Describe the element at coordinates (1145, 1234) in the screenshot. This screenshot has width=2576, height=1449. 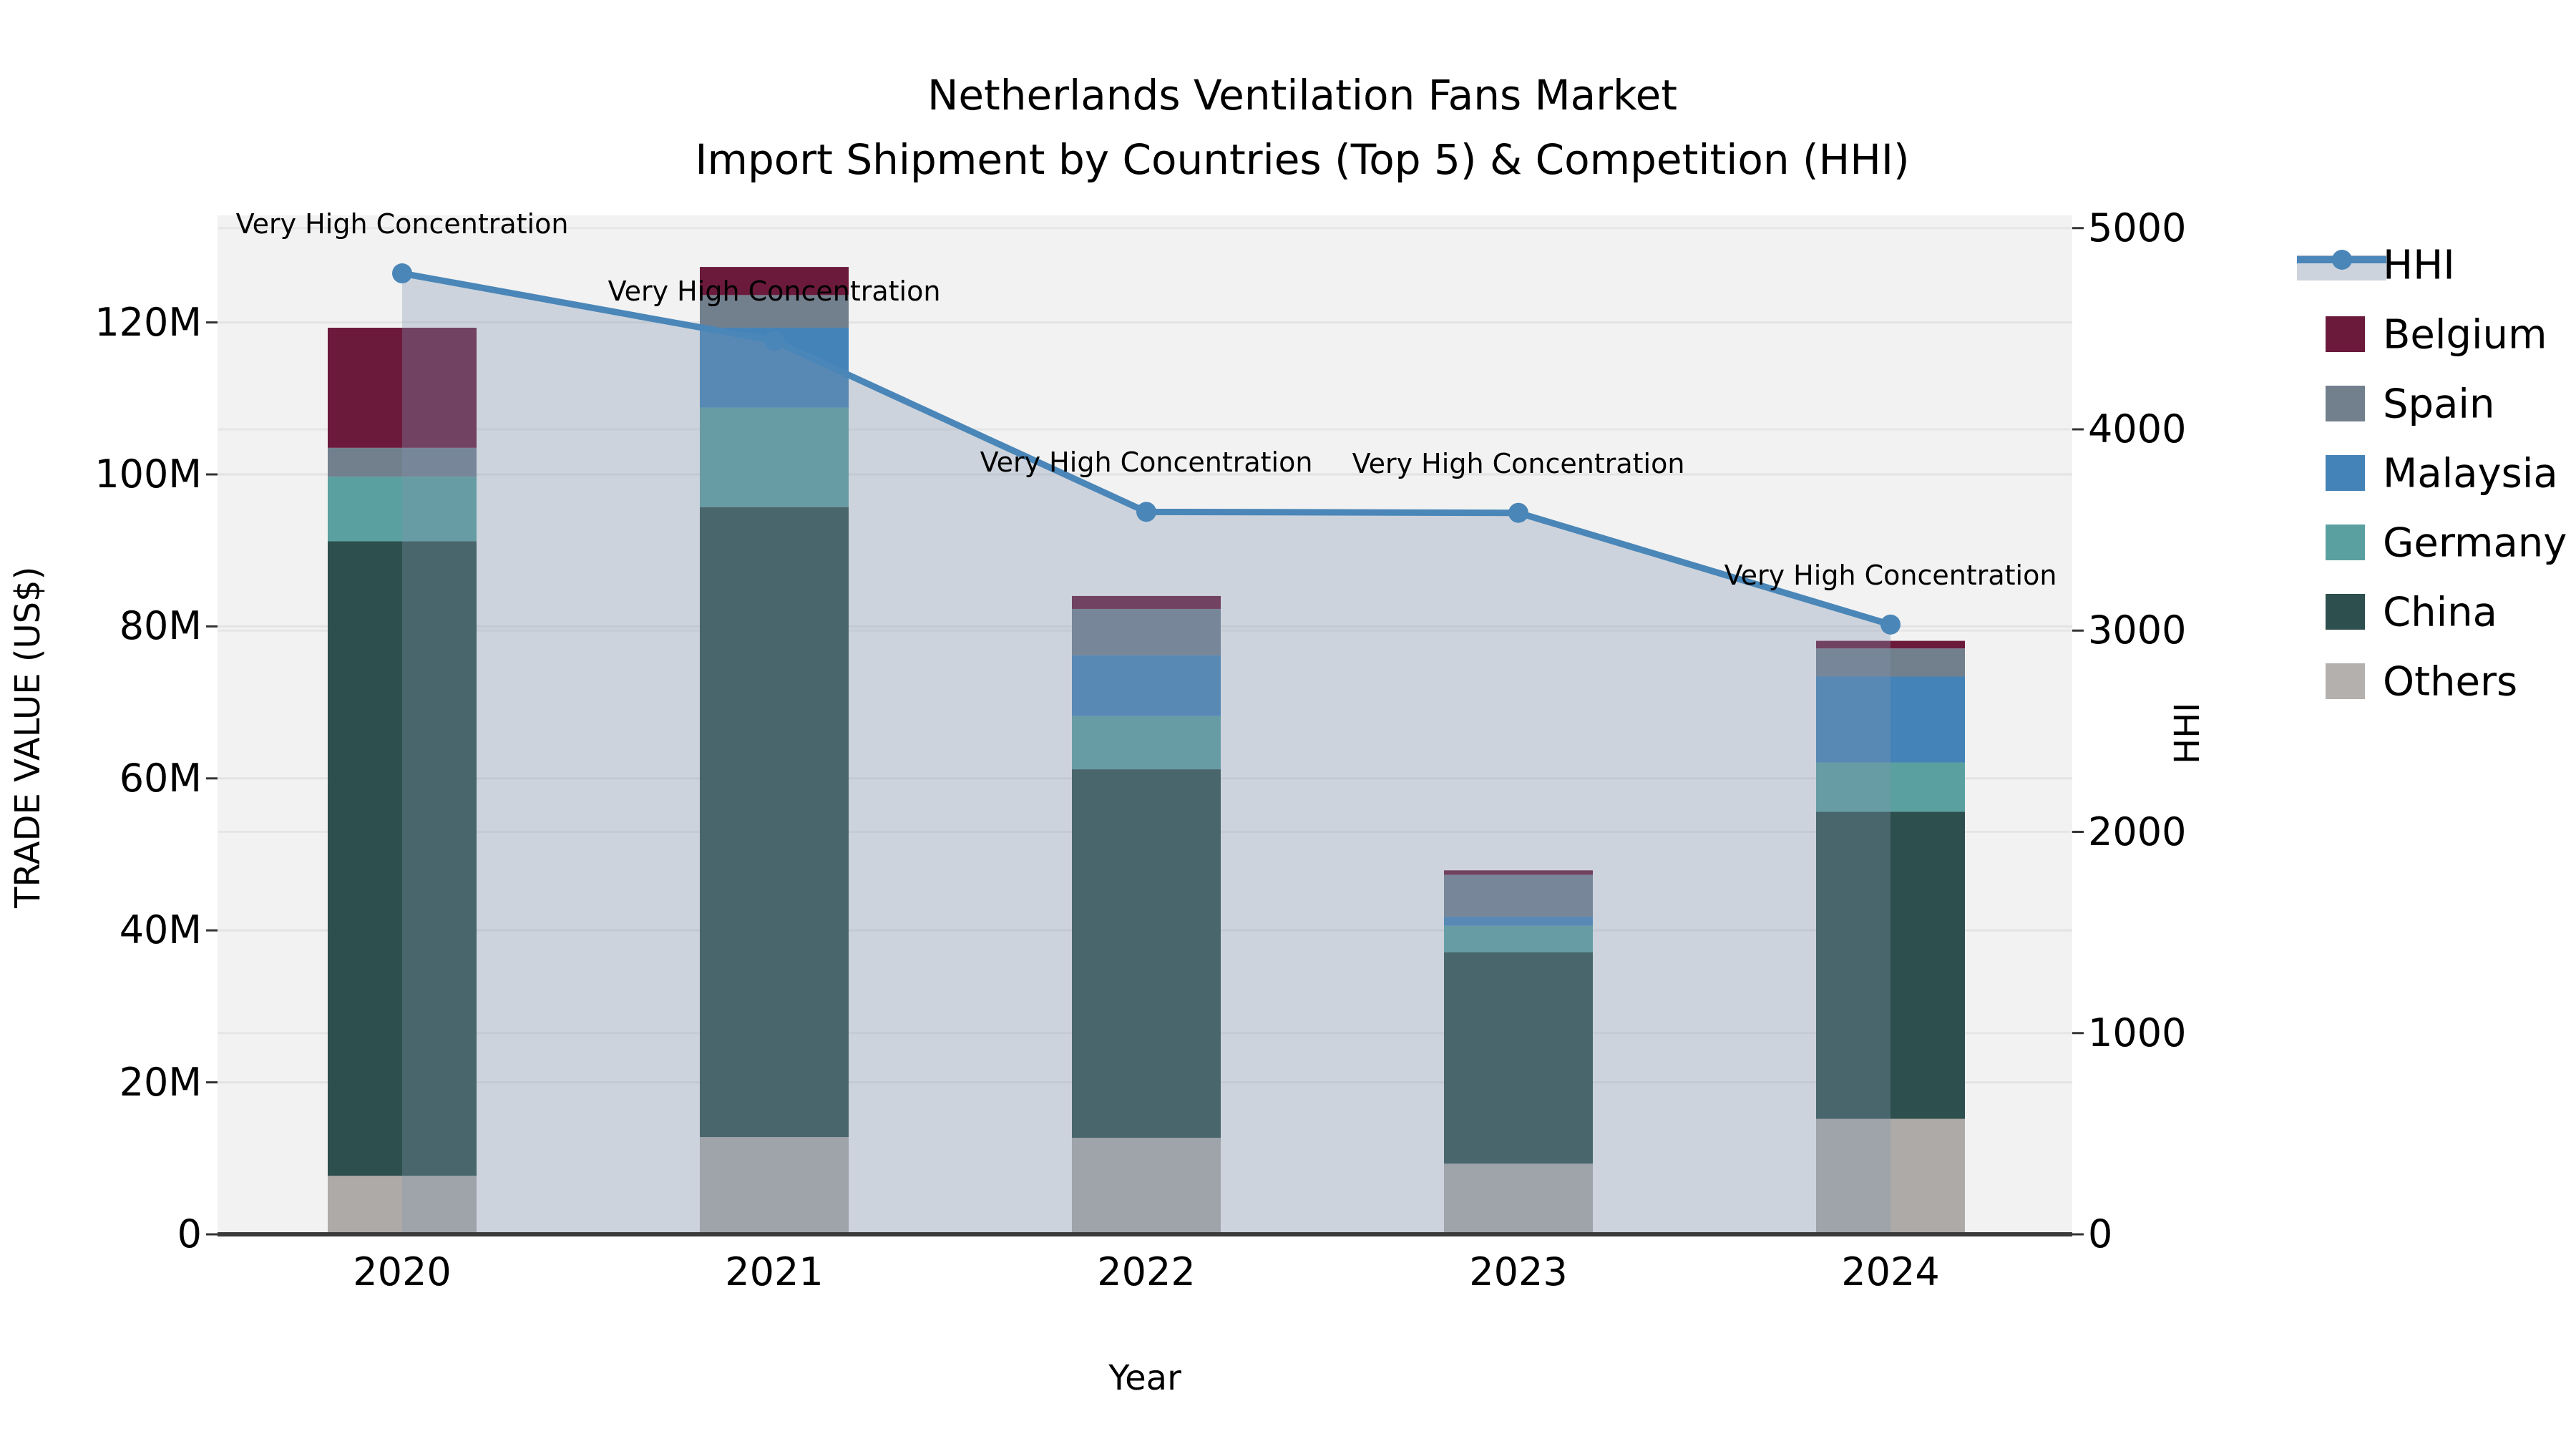
I see `x-axis-line` at that location.